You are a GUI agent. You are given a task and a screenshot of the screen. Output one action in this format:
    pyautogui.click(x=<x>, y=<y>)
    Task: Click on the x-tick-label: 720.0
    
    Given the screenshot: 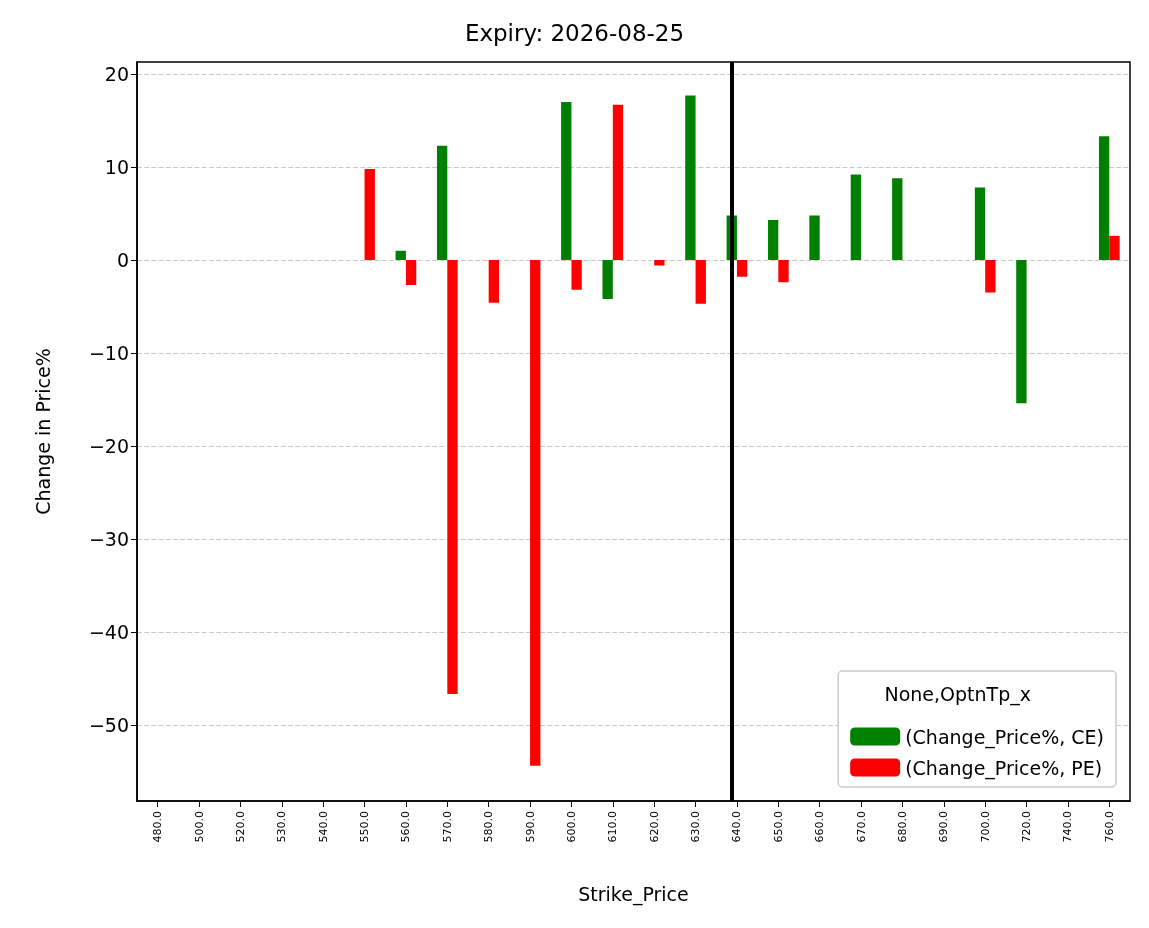 What is the action you would take?
    pyautogui.click(x=1027, y=827)
    